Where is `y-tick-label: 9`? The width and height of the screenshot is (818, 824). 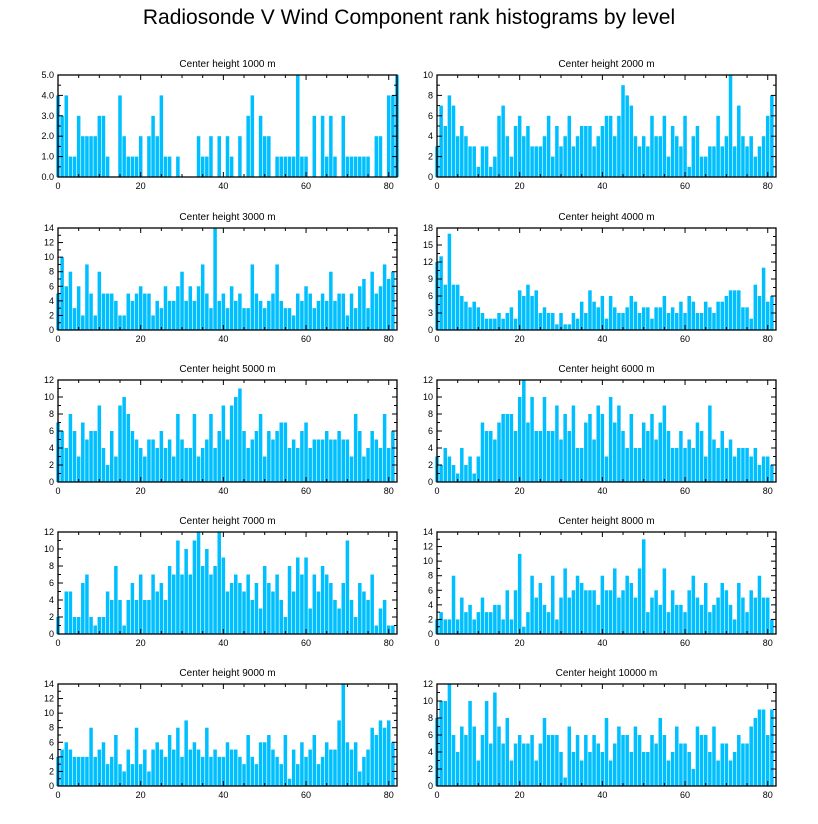 y-tick-label: 9 is located at coordinates (430, 279).